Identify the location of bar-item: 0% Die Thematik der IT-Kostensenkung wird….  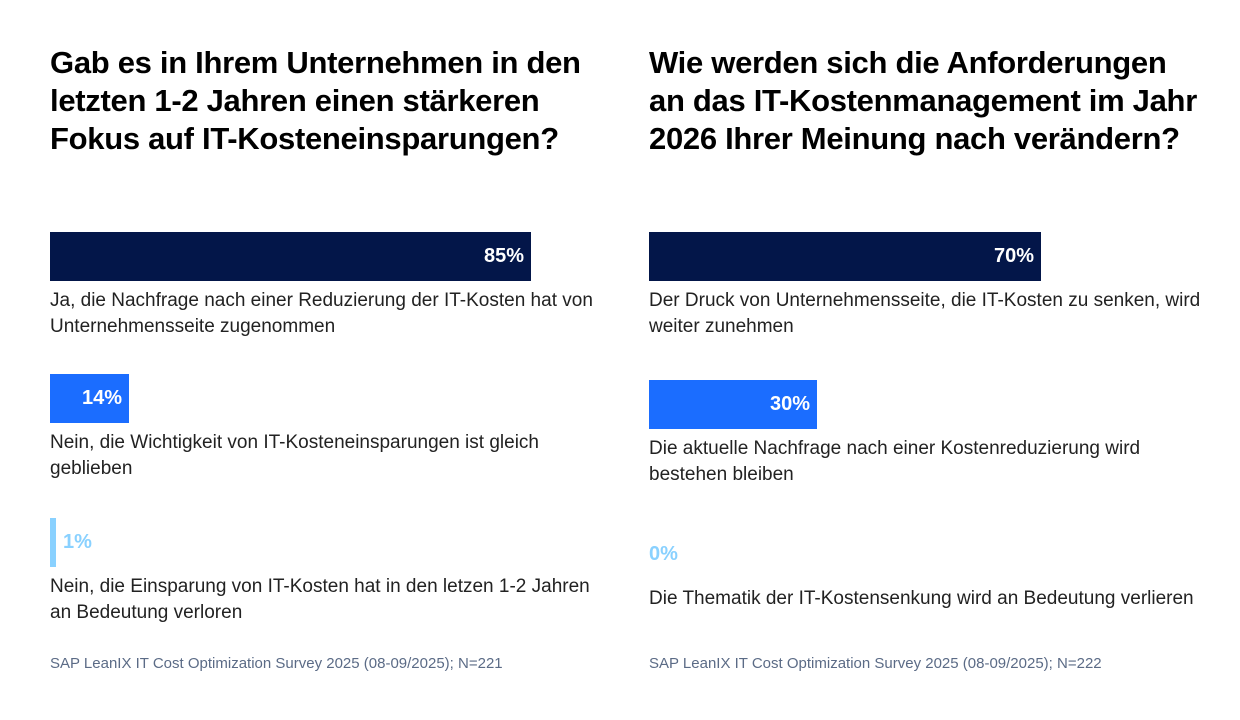
(929, 571).